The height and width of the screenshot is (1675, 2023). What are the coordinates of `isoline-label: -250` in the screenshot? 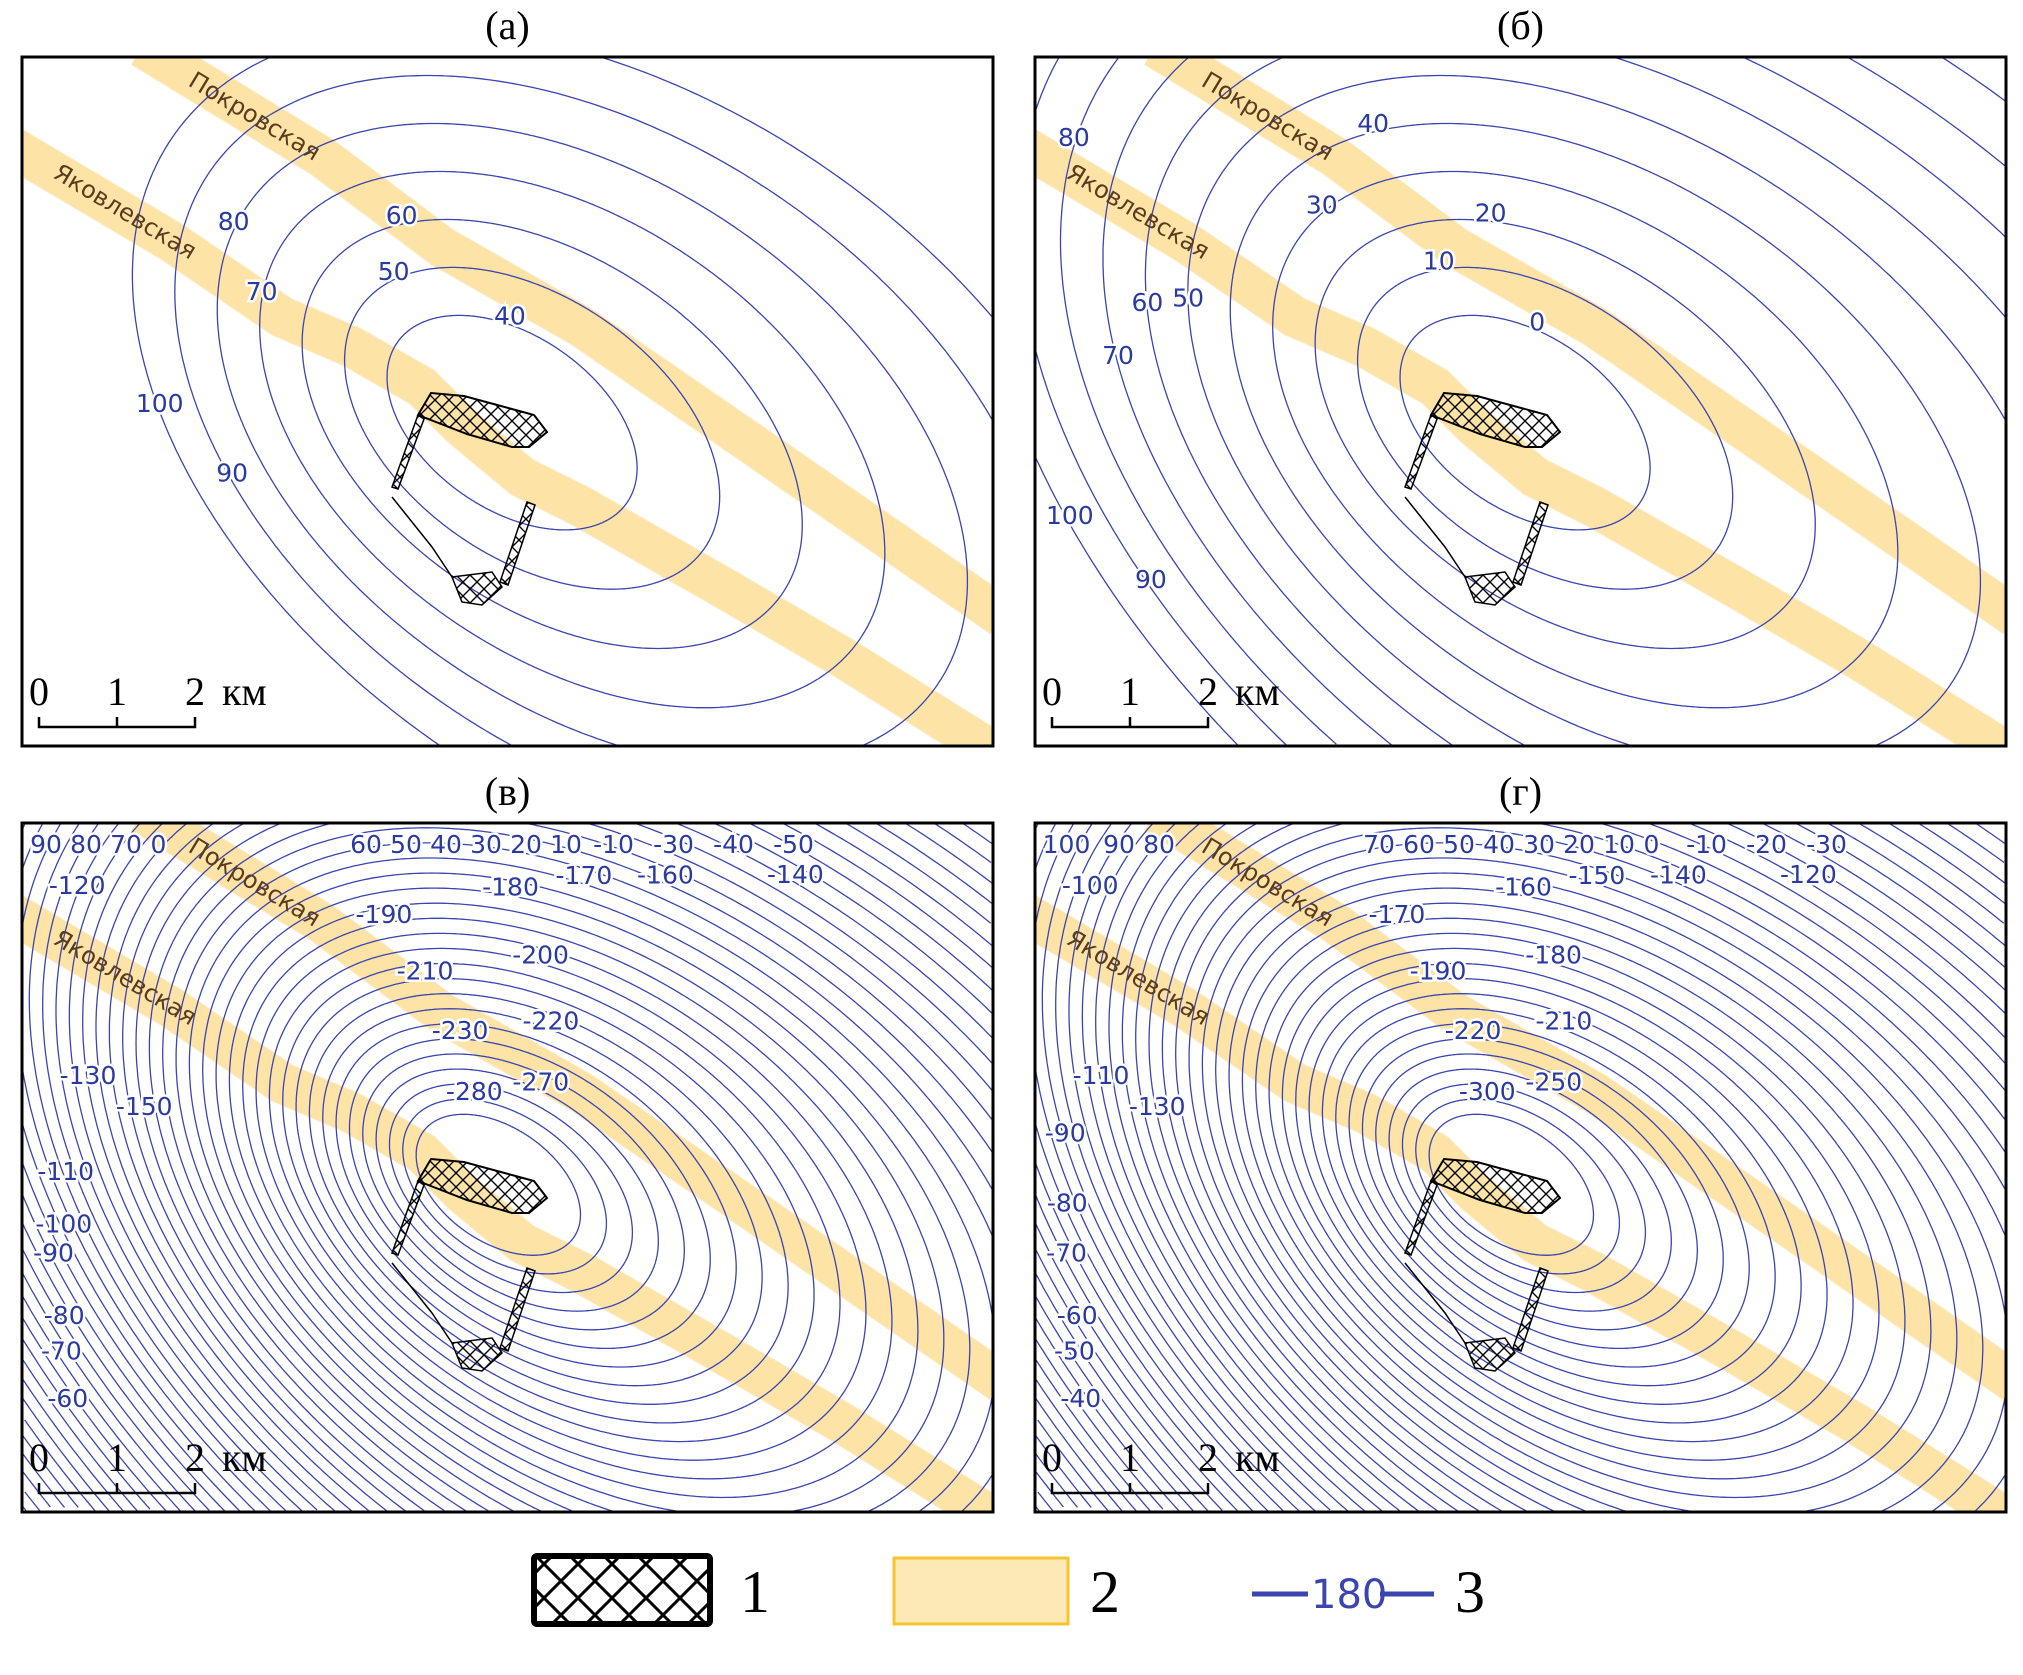 It's located at (1553, 1082).